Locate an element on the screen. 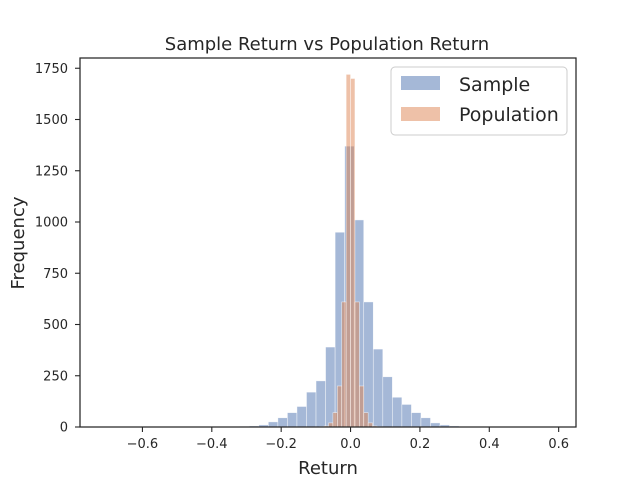  y-tick-label-0: 0 is located at coordinates (64, 428).